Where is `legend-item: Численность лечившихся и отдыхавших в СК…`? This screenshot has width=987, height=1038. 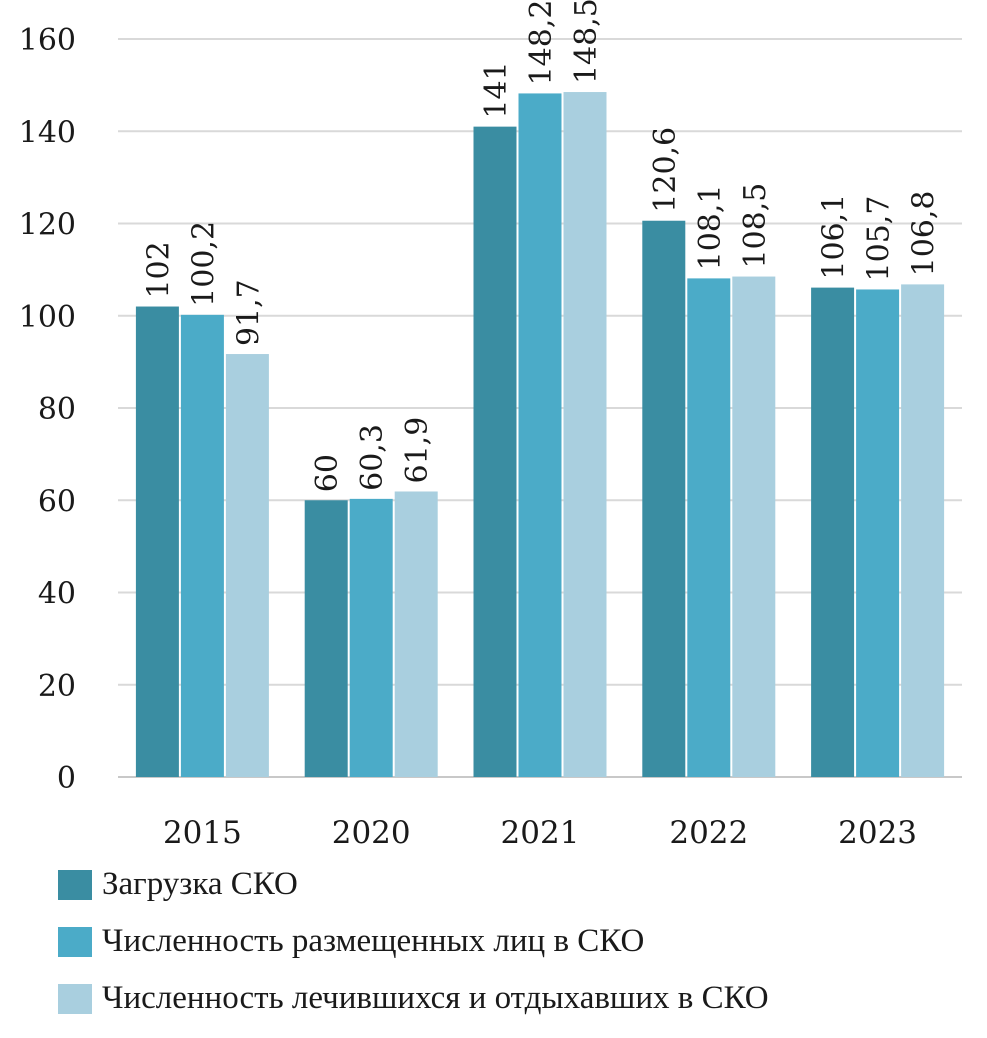
legend-item: Численность лечившихся и отдыхавших в СК… is located at coordinates (413, 998).